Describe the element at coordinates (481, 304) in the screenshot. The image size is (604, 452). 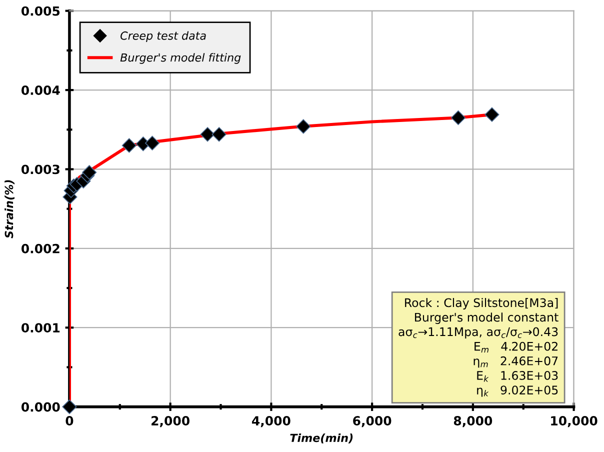
I see `annotation: Rock : Clay Siltstone[M3a]` at that location.